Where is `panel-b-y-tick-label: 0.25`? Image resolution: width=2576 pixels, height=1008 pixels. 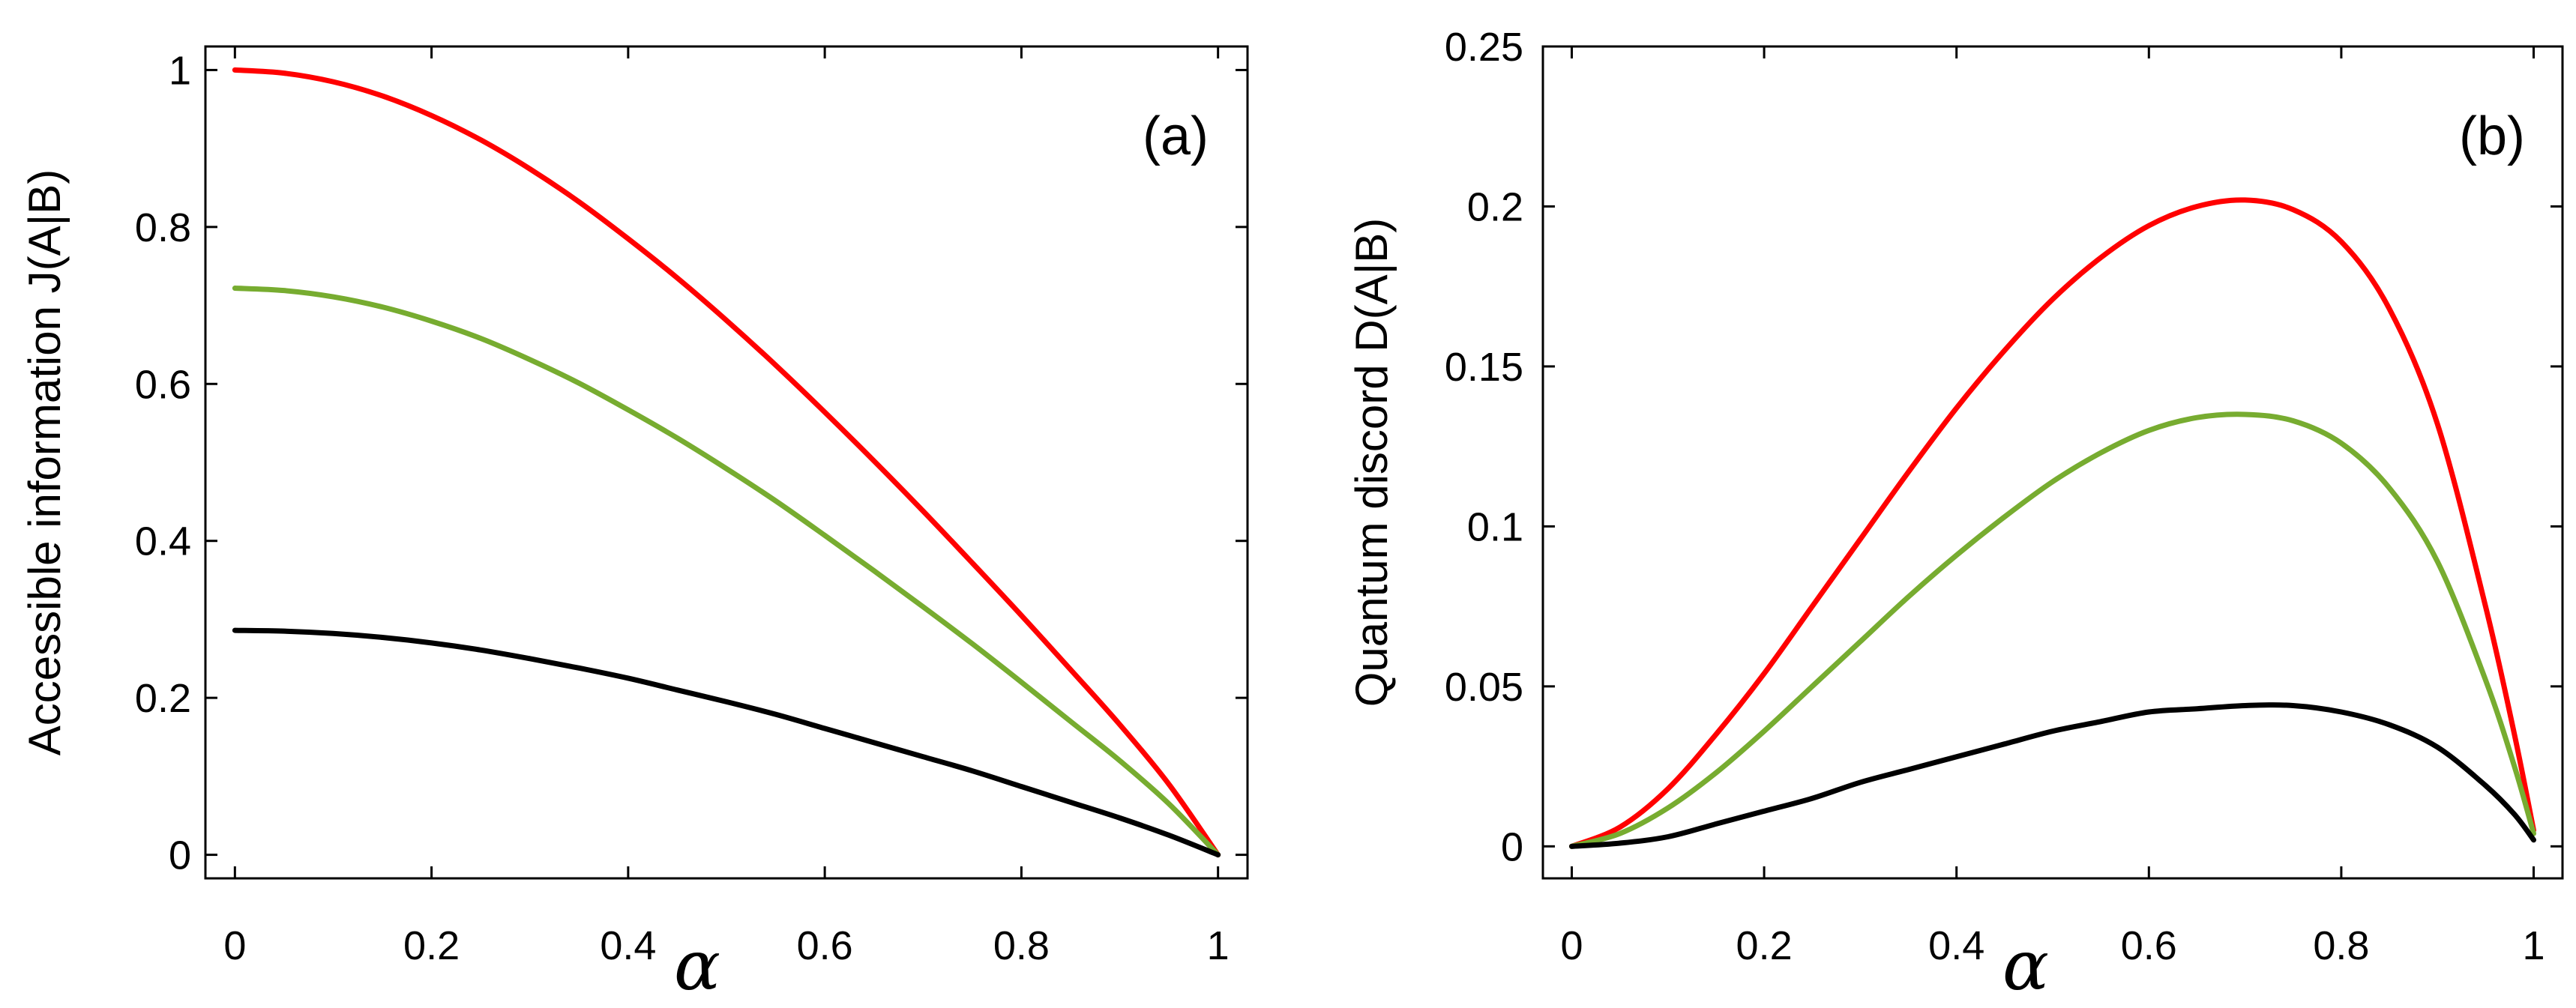 panel-b-y-tick-label: 0.25 is located at coordinates (1484, 47).